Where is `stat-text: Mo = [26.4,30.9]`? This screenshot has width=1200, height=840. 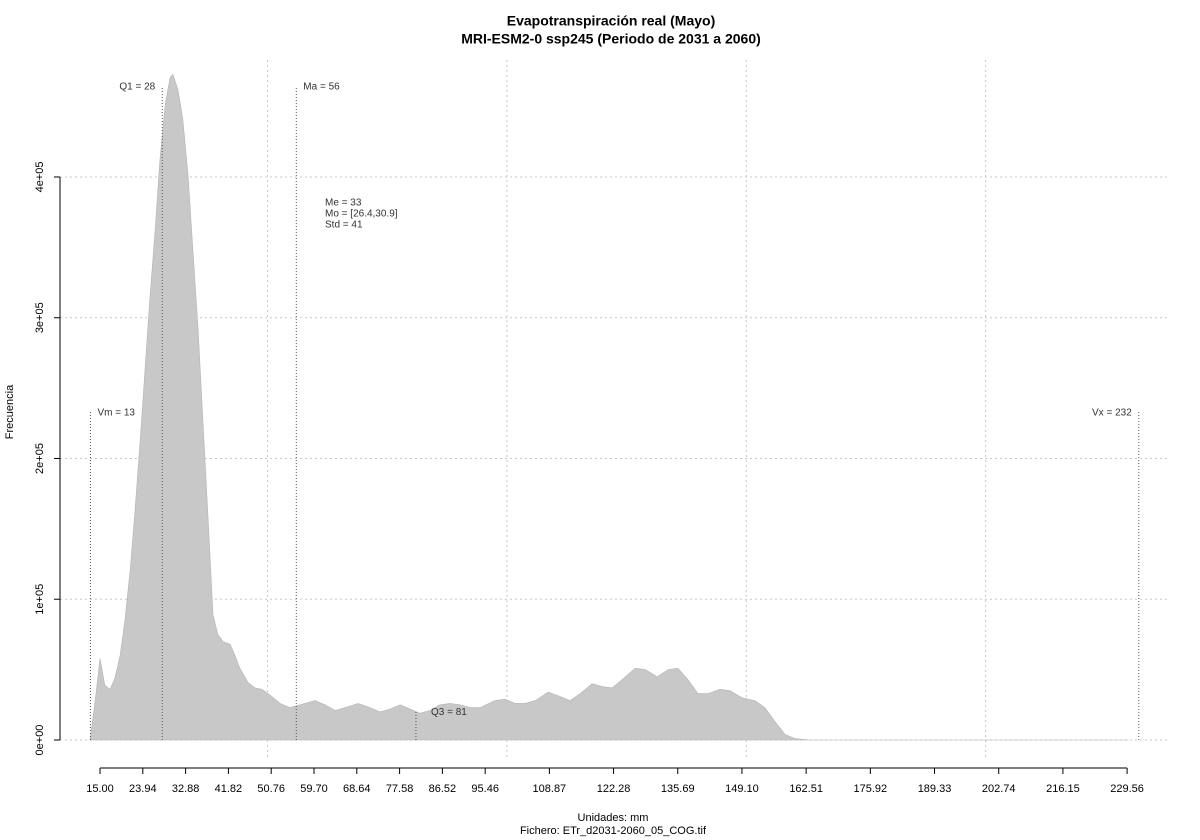
stat-text: Mo = [26.4,30.9] is located at coordinates (361, 214).